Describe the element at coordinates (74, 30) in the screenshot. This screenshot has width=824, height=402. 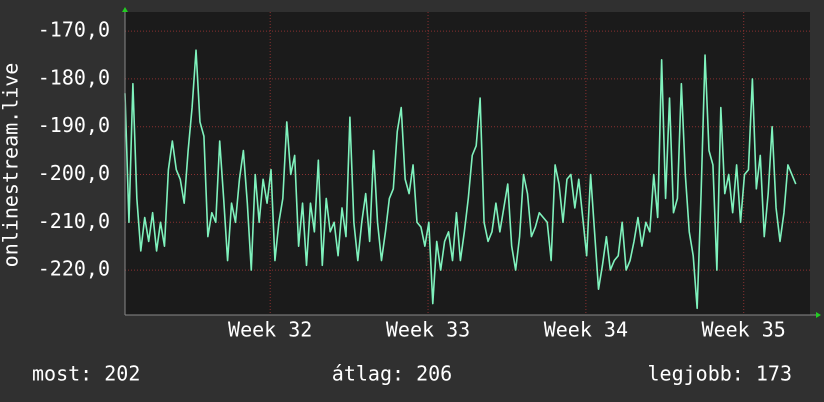
I see `y-tick-label: -170,0` at that location.